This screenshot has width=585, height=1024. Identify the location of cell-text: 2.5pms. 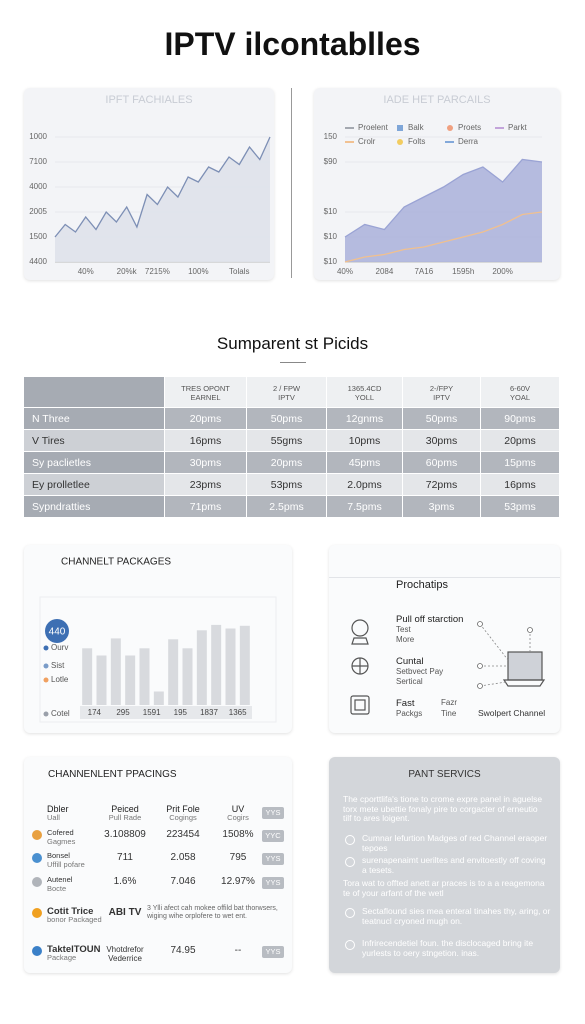
(286, 507).